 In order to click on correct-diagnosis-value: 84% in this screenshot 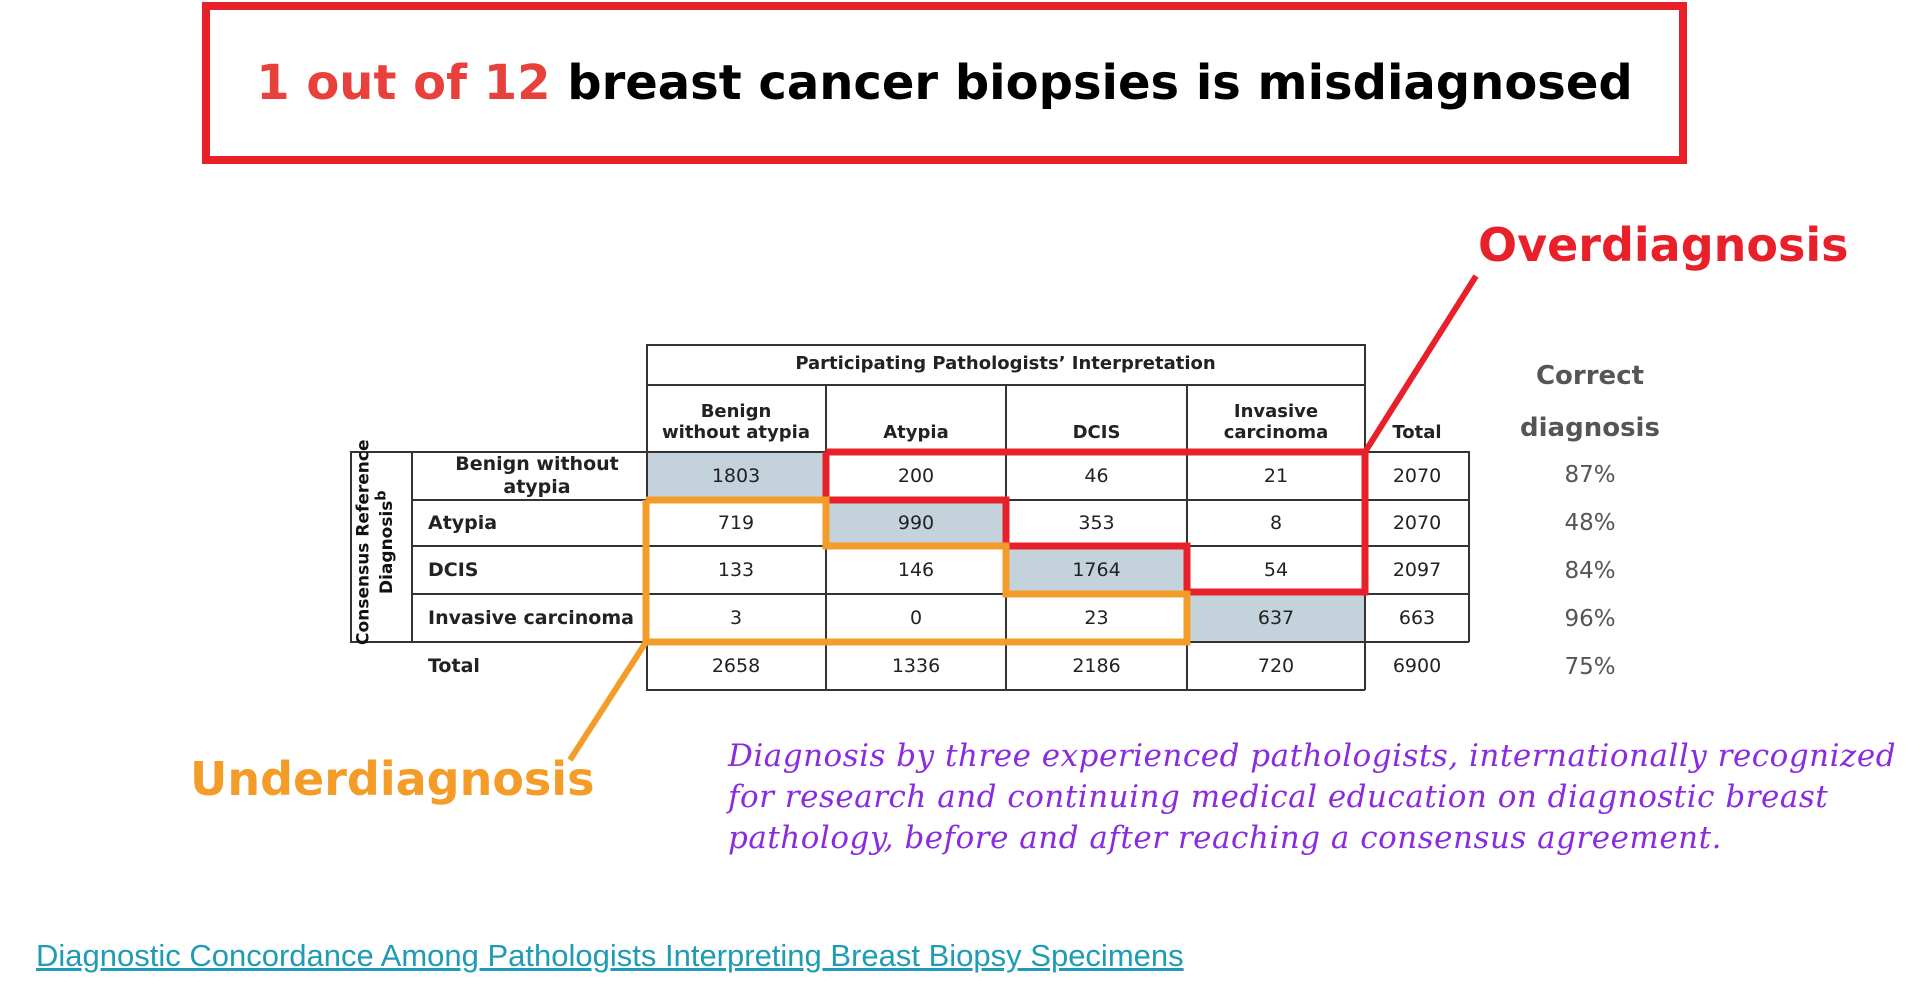, I will do `click(1590, 571)`.